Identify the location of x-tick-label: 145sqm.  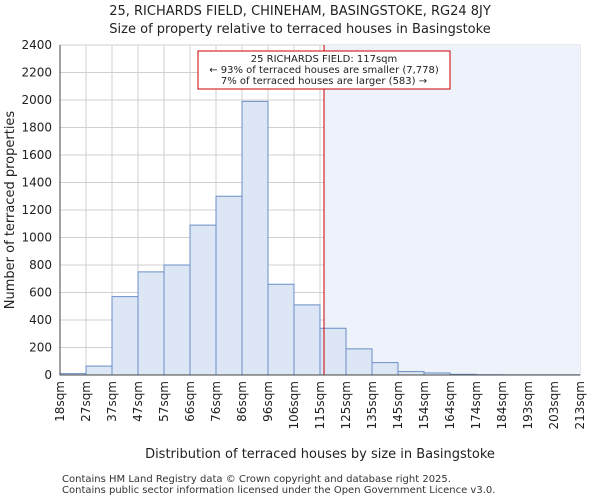
(398, 405).